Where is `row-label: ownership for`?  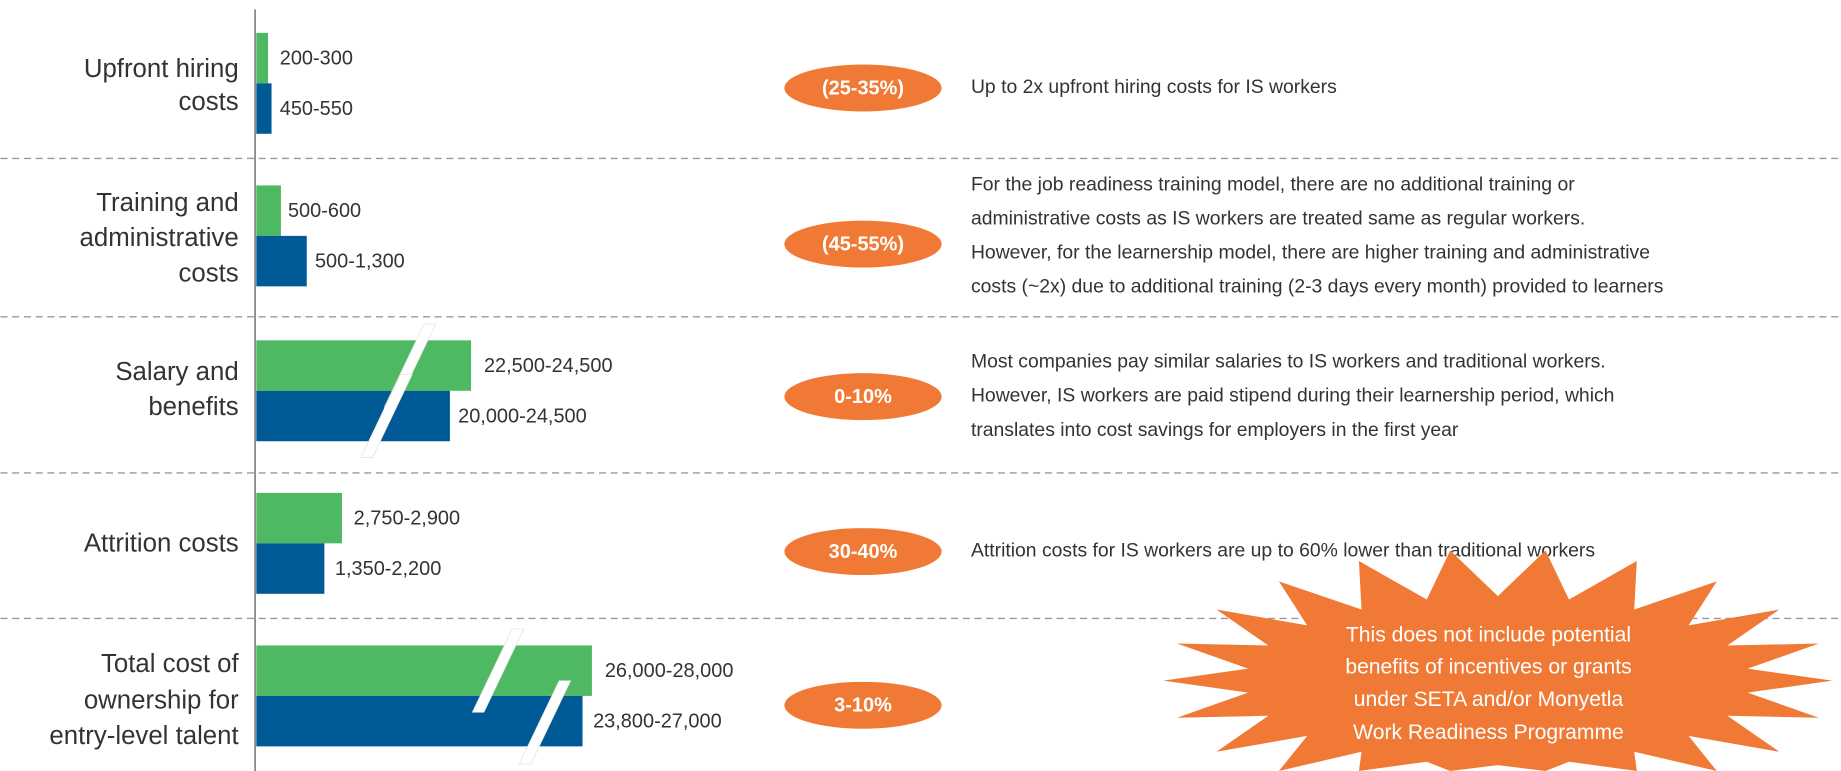 row-label: ownership for is located at coordinates (161, 701).